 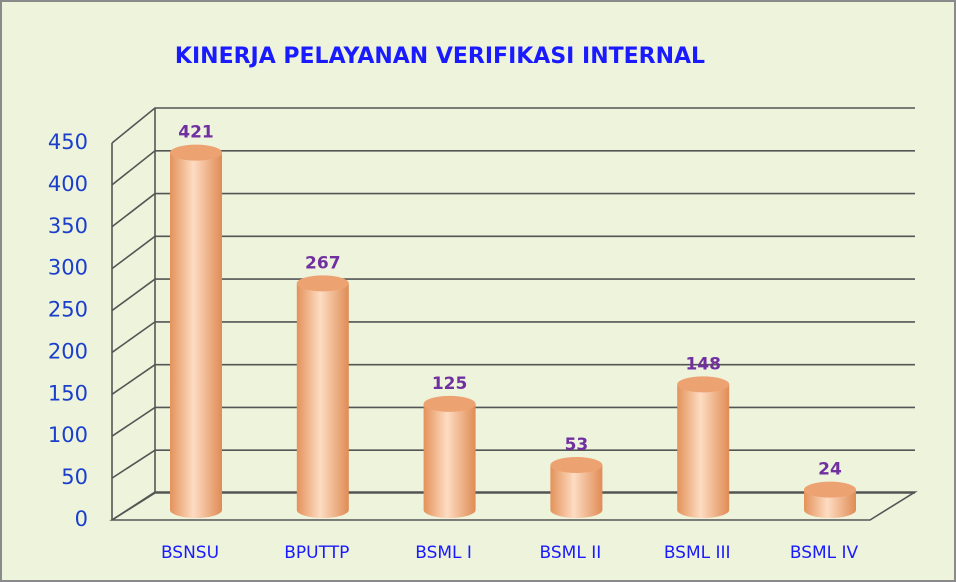 I want to click on y-tick-label: 200, so click(x=68, y=351).